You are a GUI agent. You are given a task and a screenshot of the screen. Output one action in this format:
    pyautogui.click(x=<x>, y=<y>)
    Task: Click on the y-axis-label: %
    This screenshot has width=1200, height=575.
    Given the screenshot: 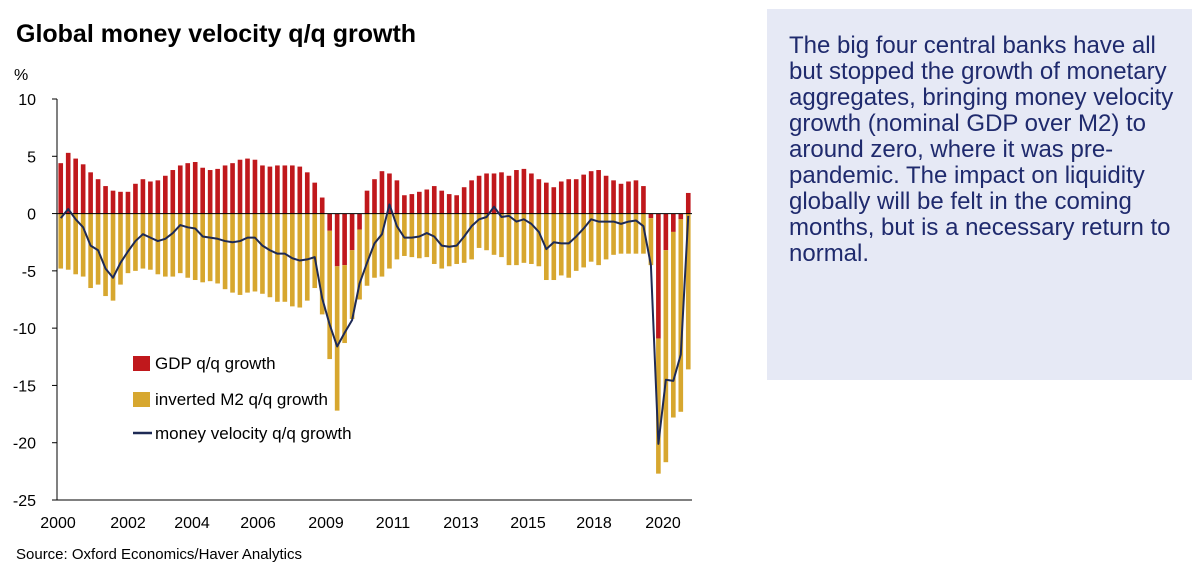 What is the action you would take?
    pyautogui.click(x=21, y=75)
    